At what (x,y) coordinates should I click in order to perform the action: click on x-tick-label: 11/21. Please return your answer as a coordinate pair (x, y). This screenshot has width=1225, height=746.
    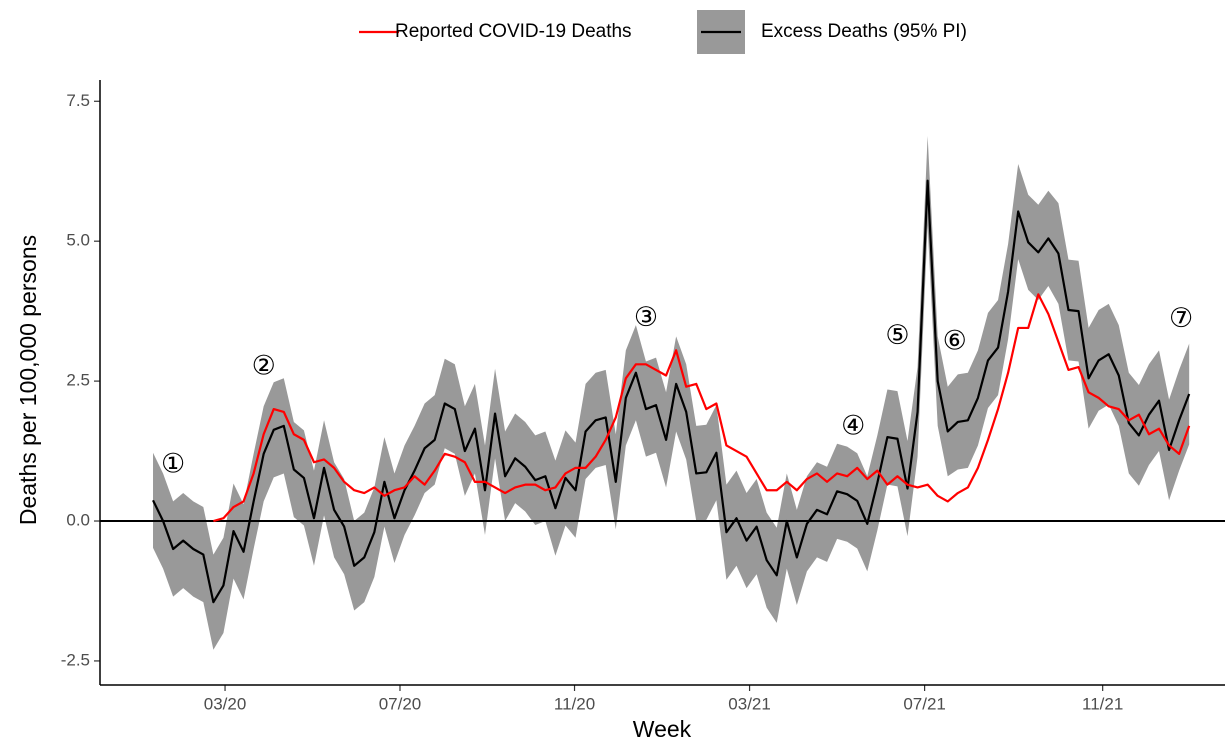
    Looking at the image, I should click on (1102, 703).